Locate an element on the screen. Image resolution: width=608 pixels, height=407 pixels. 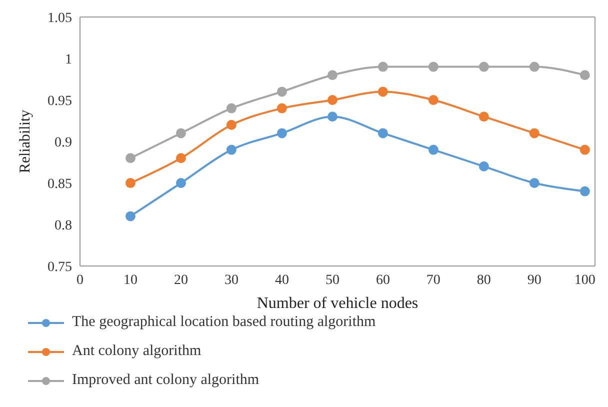
legend-label: The geographical location based routing algorithm is located at coordinates (224, 322).